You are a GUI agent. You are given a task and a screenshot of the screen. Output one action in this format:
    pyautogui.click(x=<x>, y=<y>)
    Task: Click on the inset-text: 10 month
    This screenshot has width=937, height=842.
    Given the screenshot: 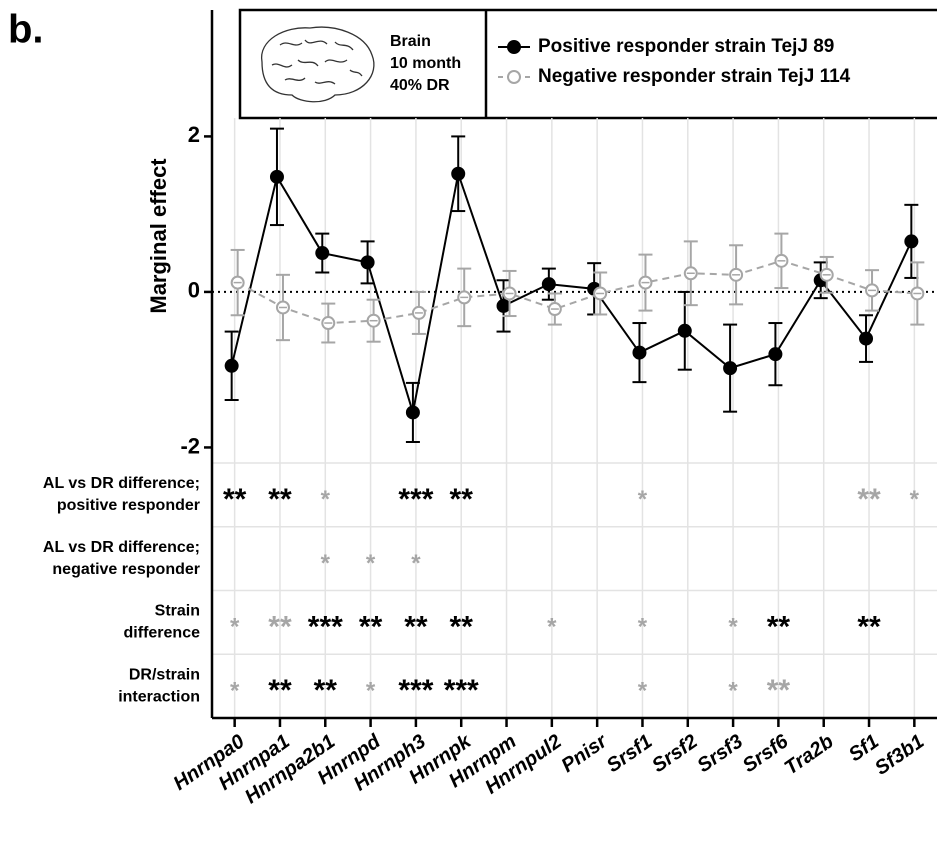 What is the action you would take?
    pyautogui.click(x=425, y=63)
    